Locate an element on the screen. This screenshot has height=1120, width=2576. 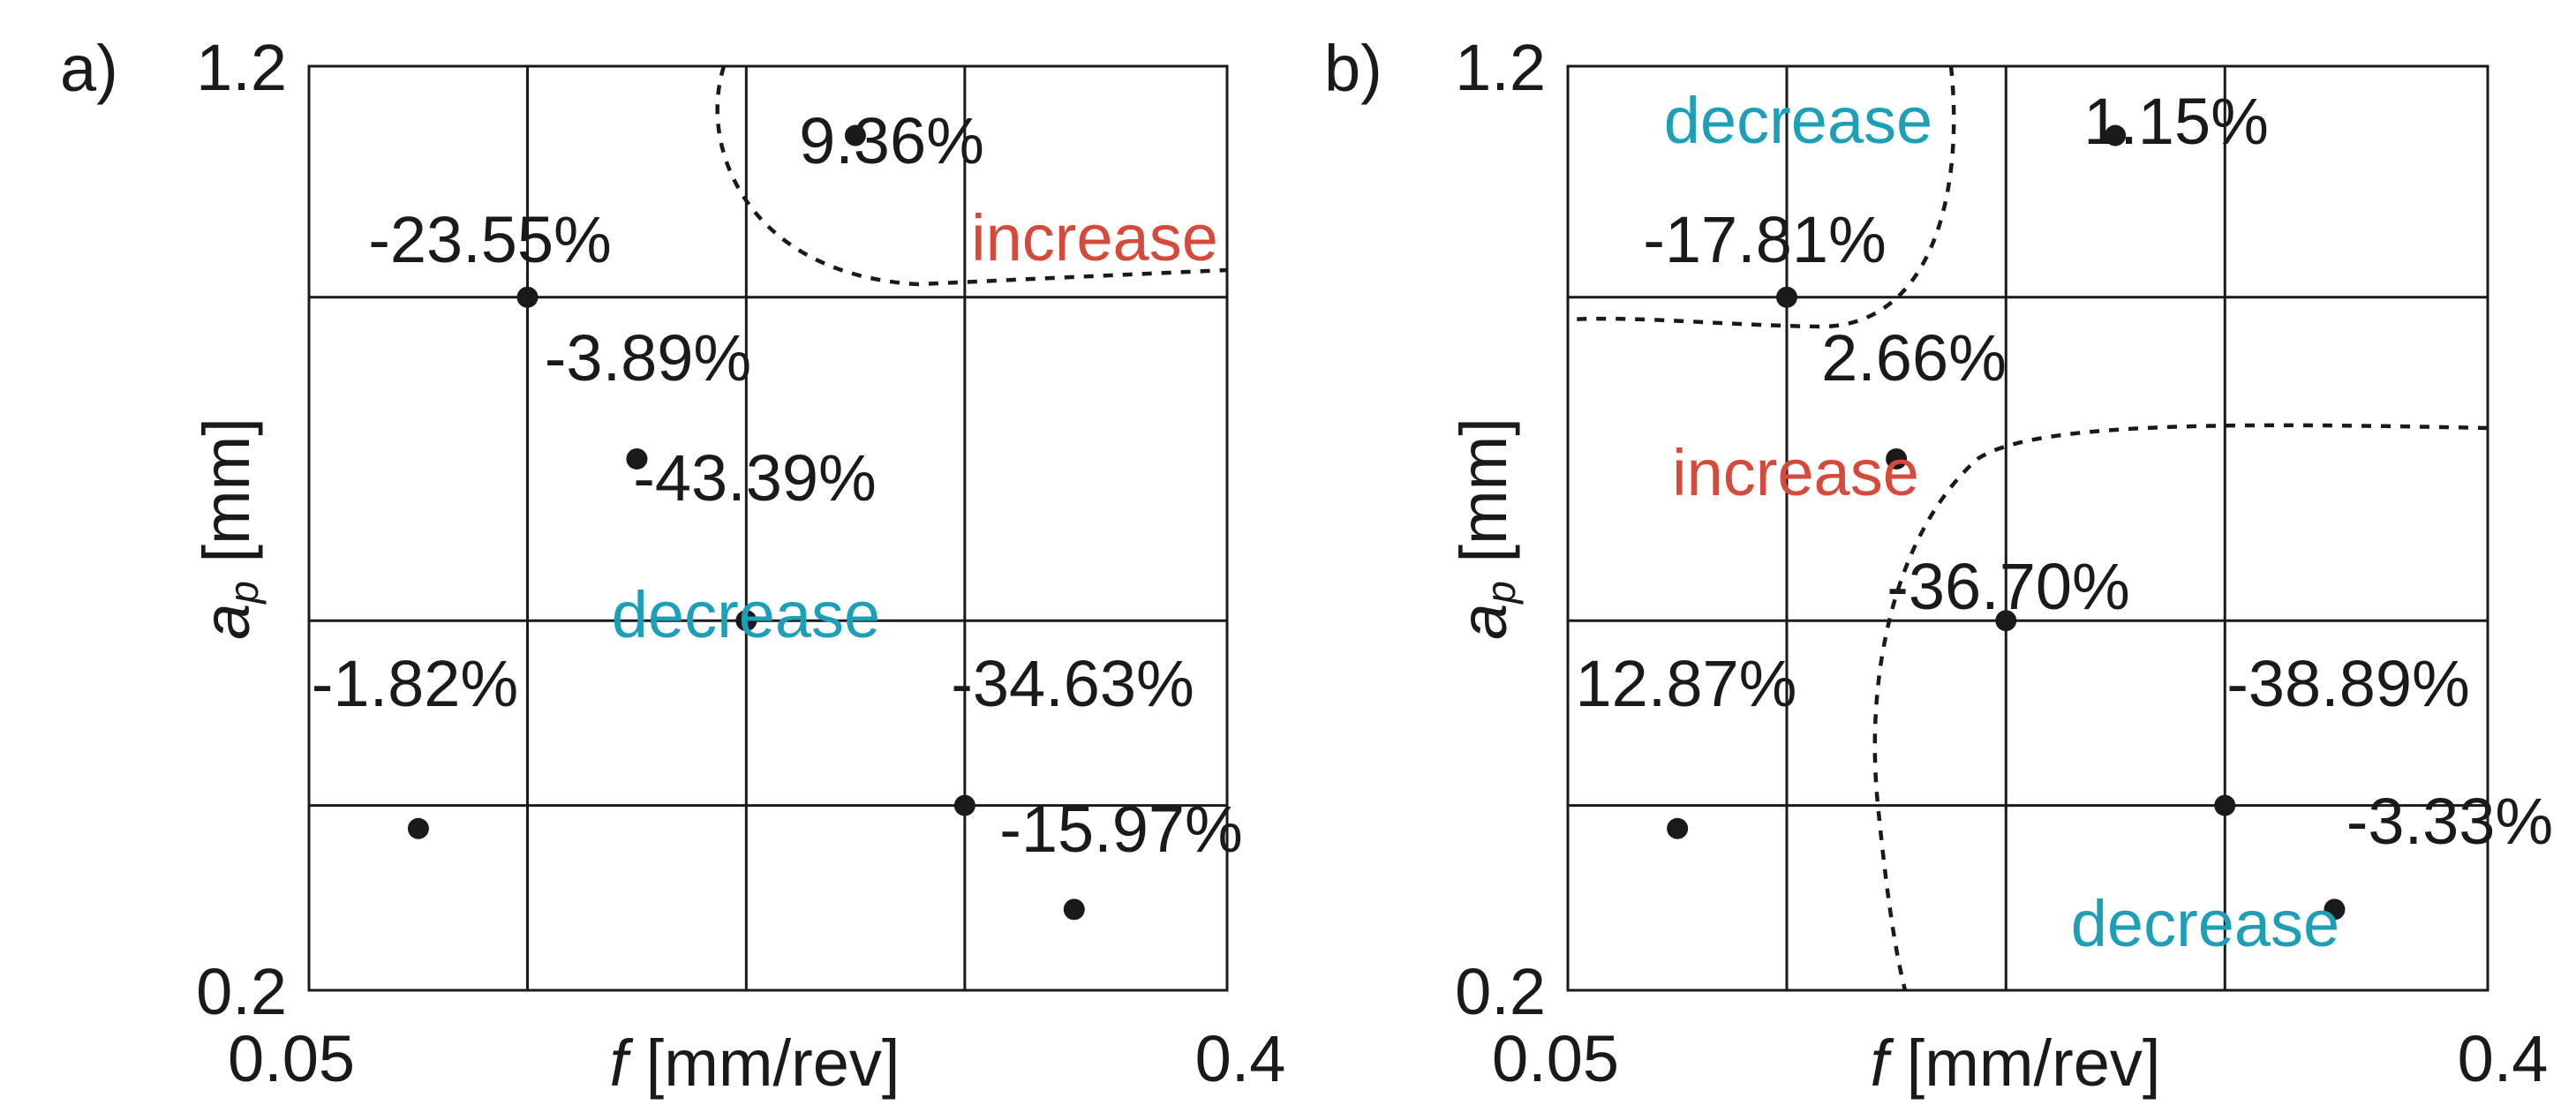
data-label: -36.70% is located at coordinates (2008, 587).